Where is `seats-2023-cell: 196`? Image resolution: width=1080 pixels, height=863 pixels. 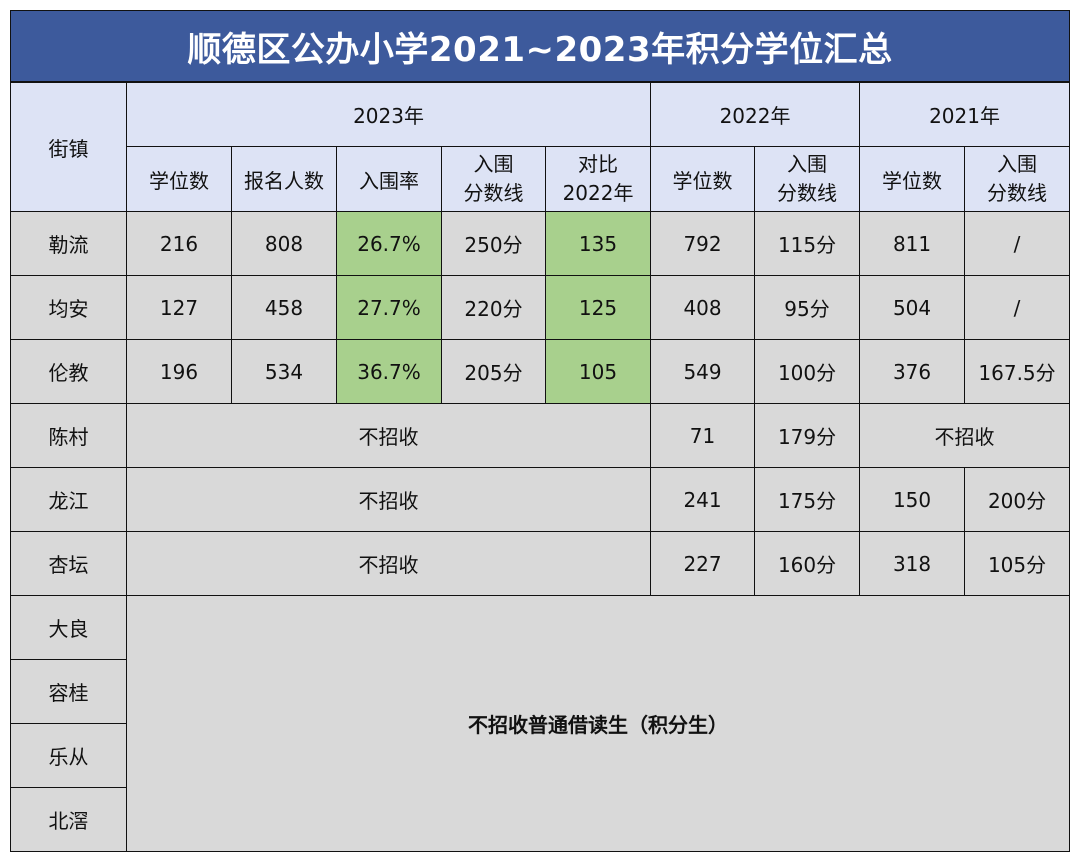 seats-2023-cell: 196 is located at coordinates (179, 371).